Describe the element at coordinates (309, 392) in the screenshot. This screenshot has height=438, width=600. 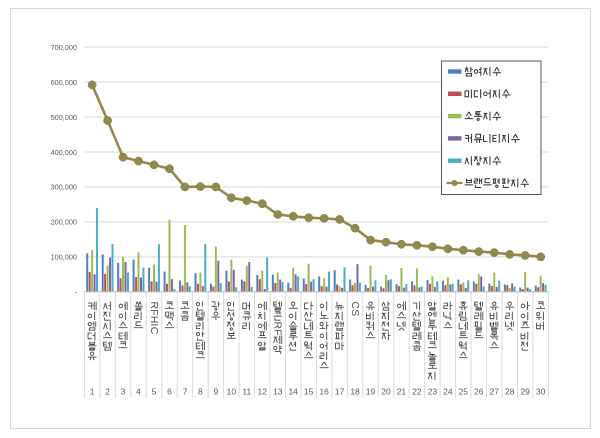
I see `svg-text: 15` at that location.